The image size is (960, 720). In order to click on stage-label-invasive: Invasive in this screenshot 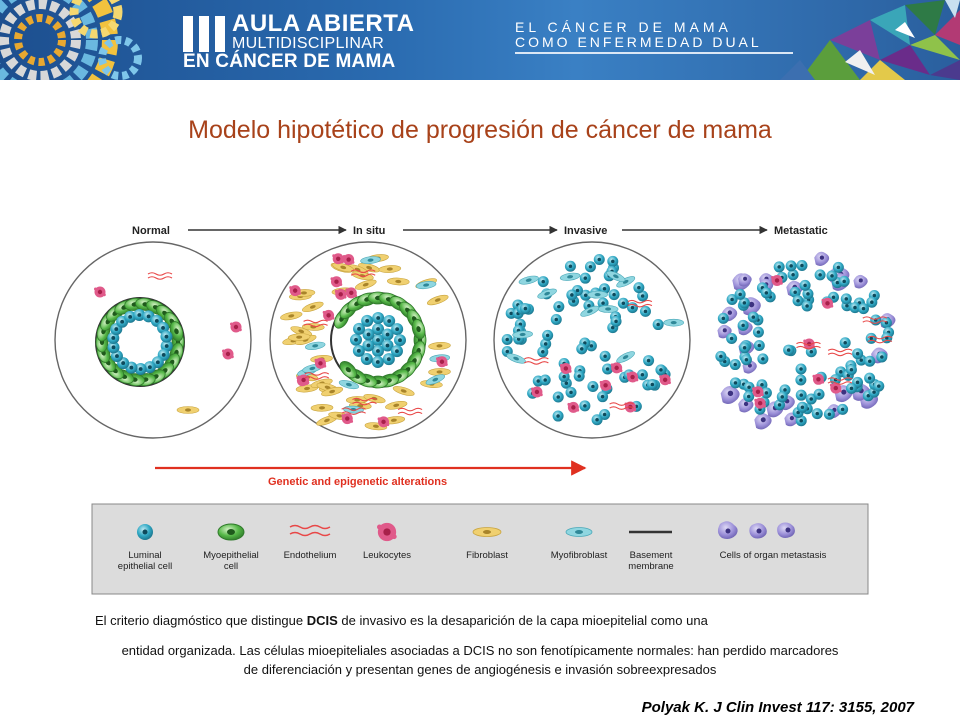, I will do `click(585, 231)`.